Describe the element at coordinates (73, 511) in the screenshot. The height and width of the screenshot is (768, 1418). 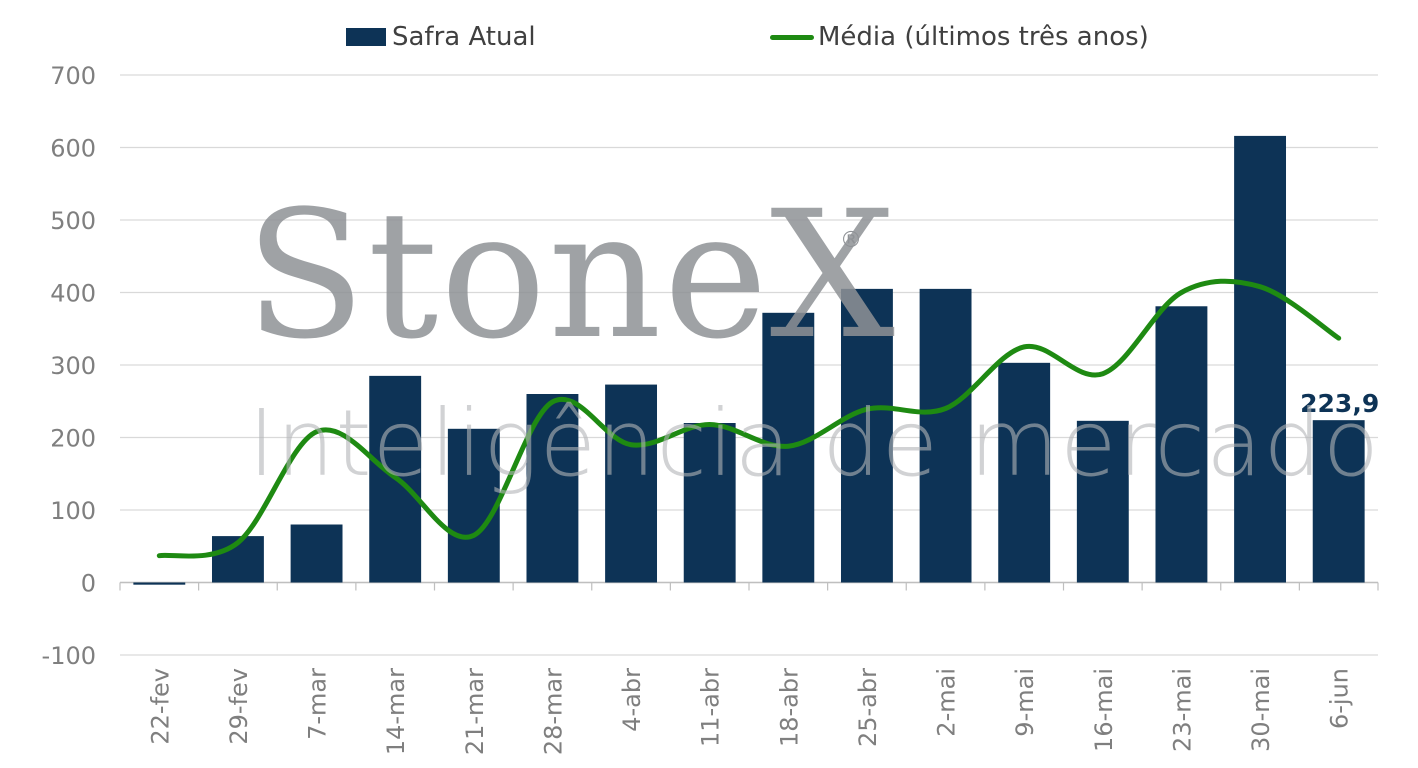
I see `y-tick-label: 100` at that location.